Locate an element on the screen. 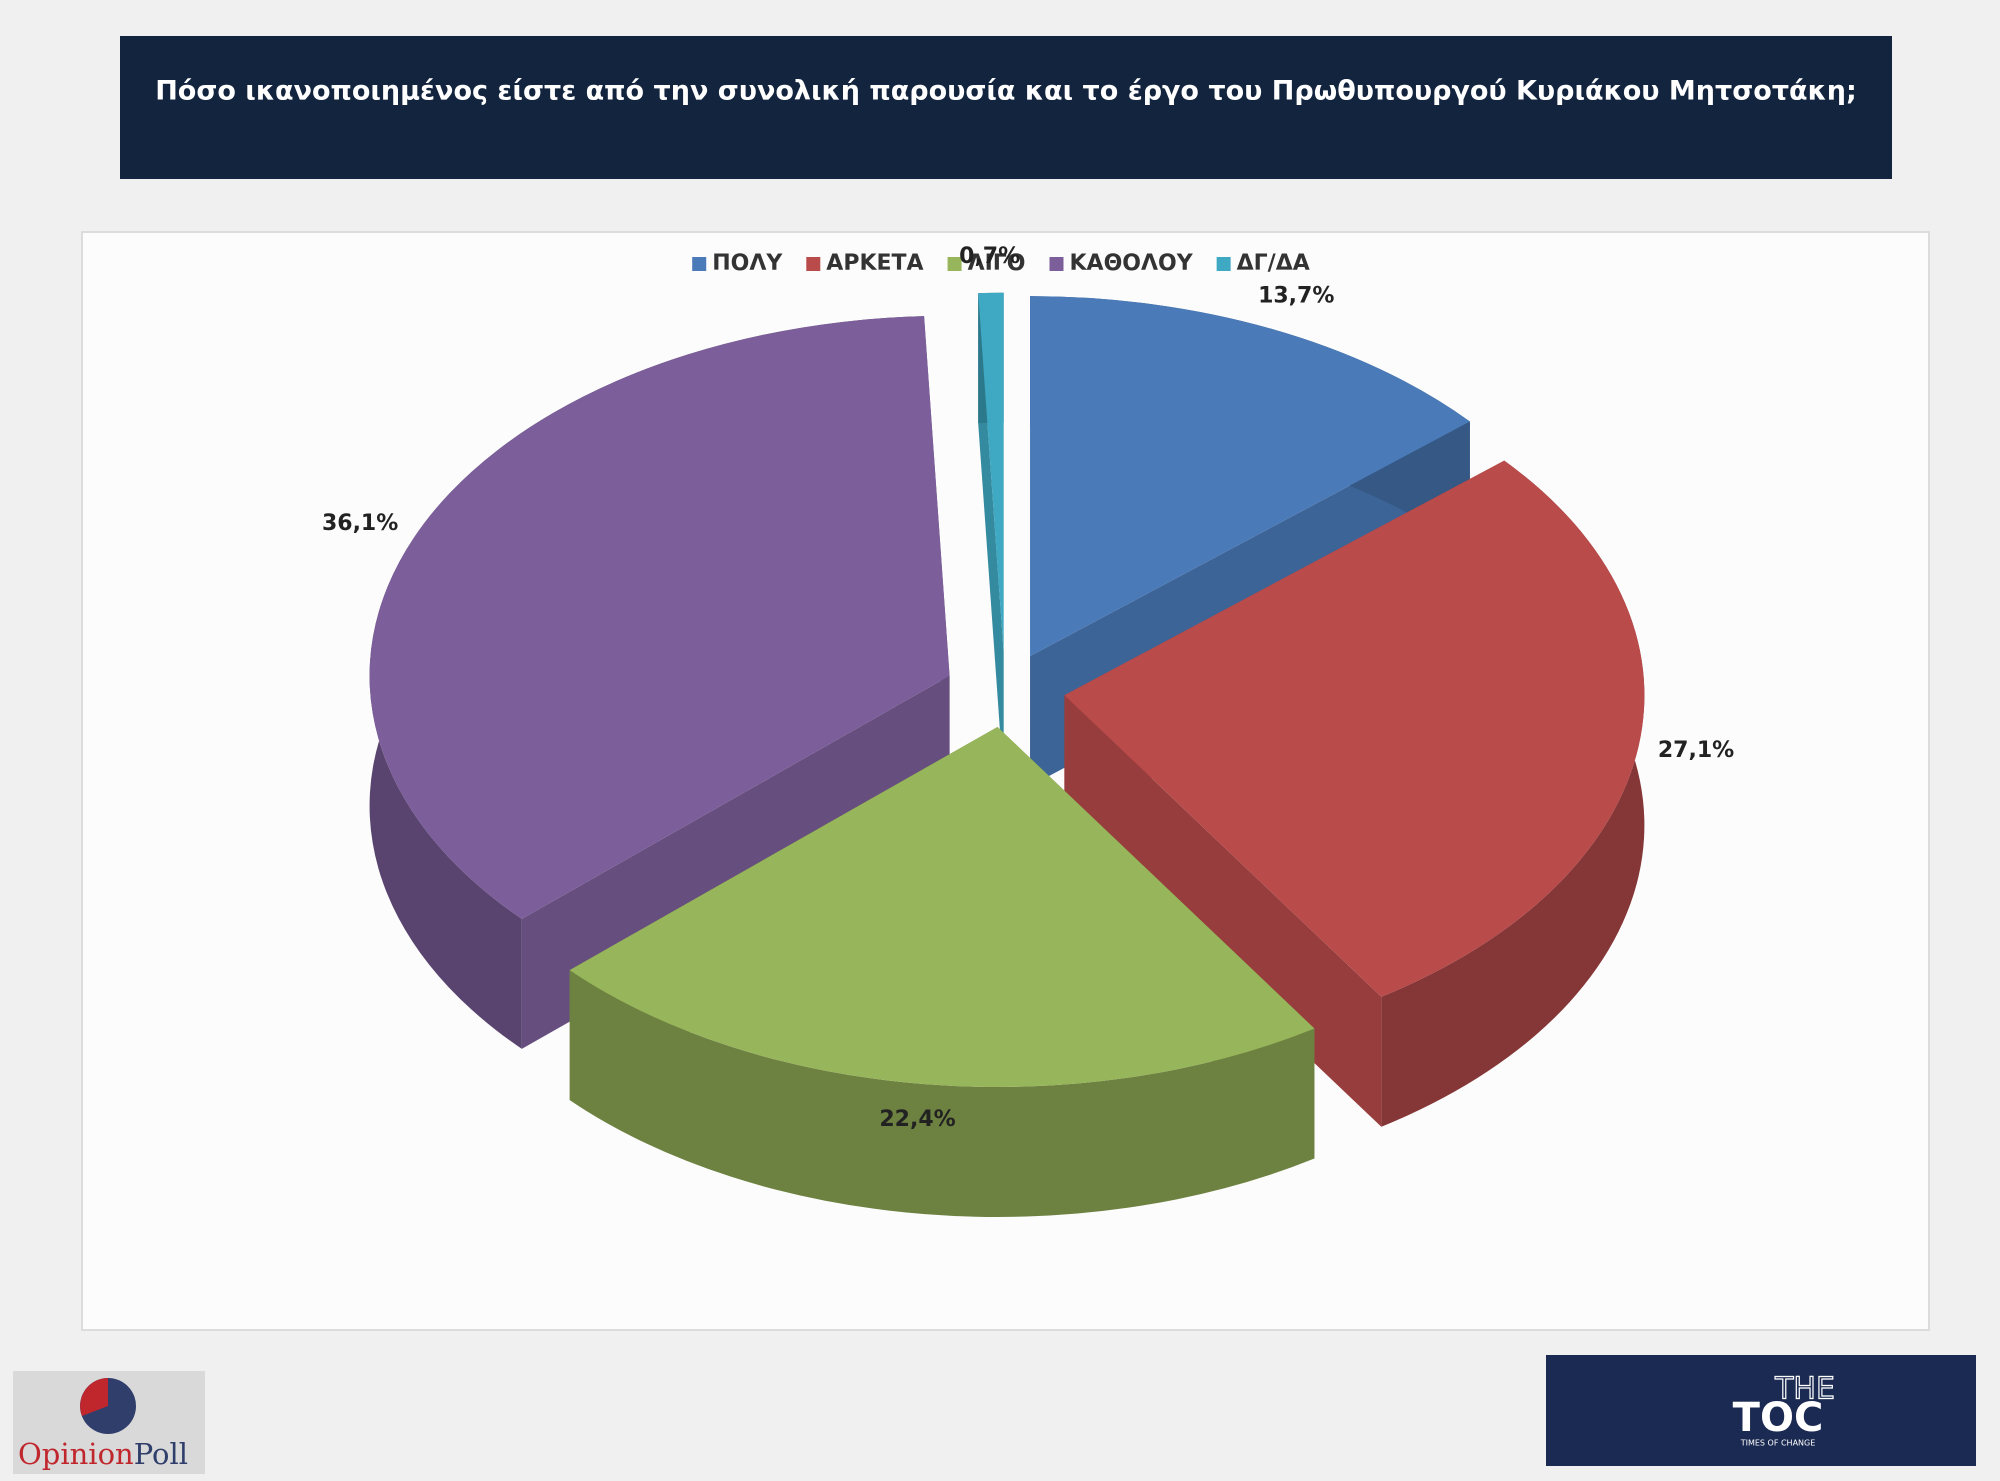  legend-item: ΛΙΓΟ is located at coordinates (986, 263).